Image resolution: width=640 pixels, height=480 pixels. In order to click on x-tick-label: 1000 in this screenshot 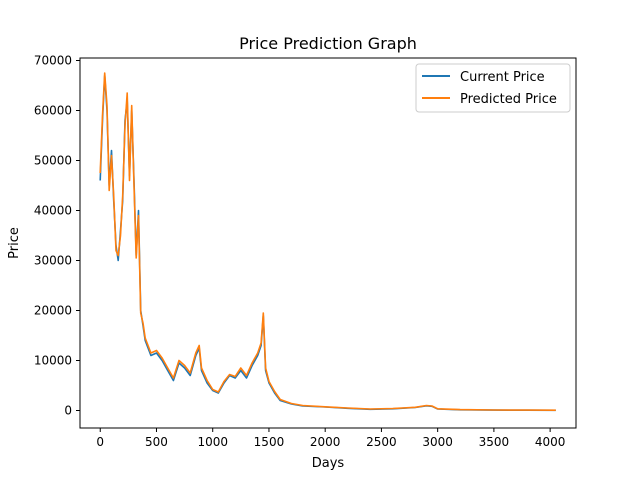, I will do `click(212, 442)`.